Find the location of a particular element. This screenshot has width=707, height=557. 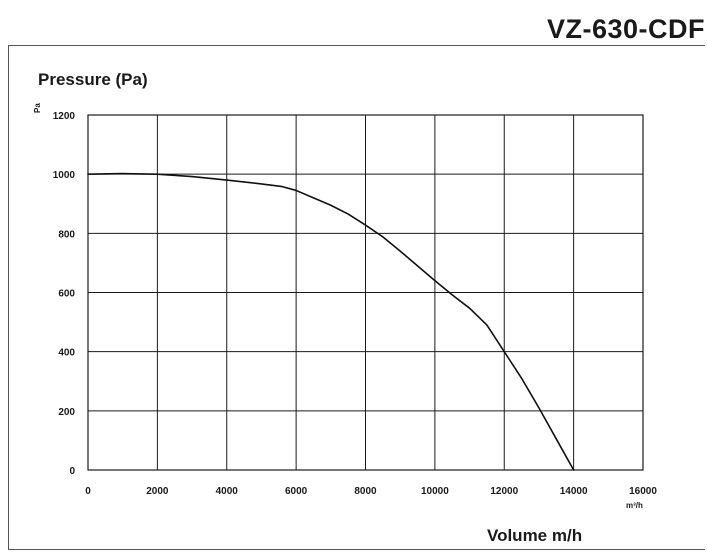

y-tick-label: 0 is located at coordinates (72, 471).